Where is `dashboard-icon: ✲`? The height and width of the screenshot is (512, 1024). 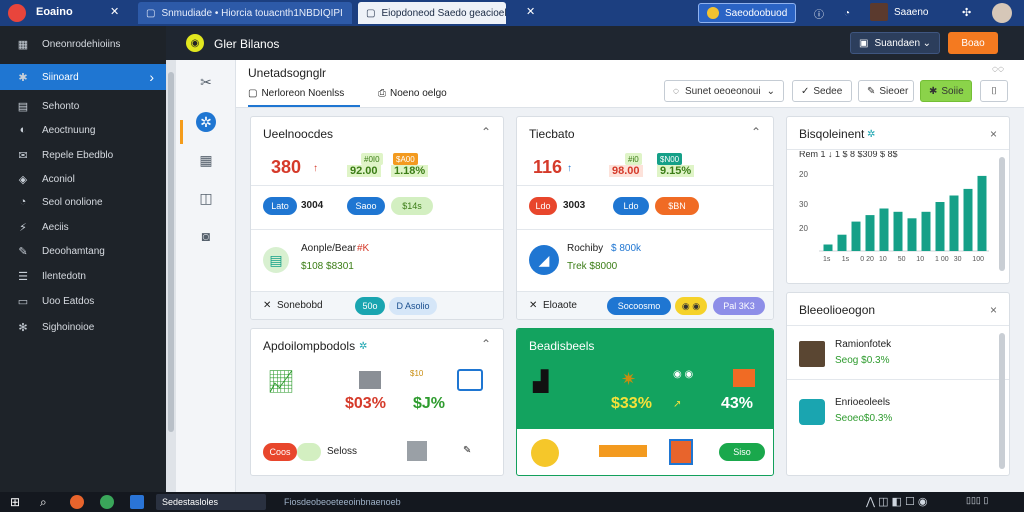
dashboard-icon: ✲ is located at coordinates (206, 122).